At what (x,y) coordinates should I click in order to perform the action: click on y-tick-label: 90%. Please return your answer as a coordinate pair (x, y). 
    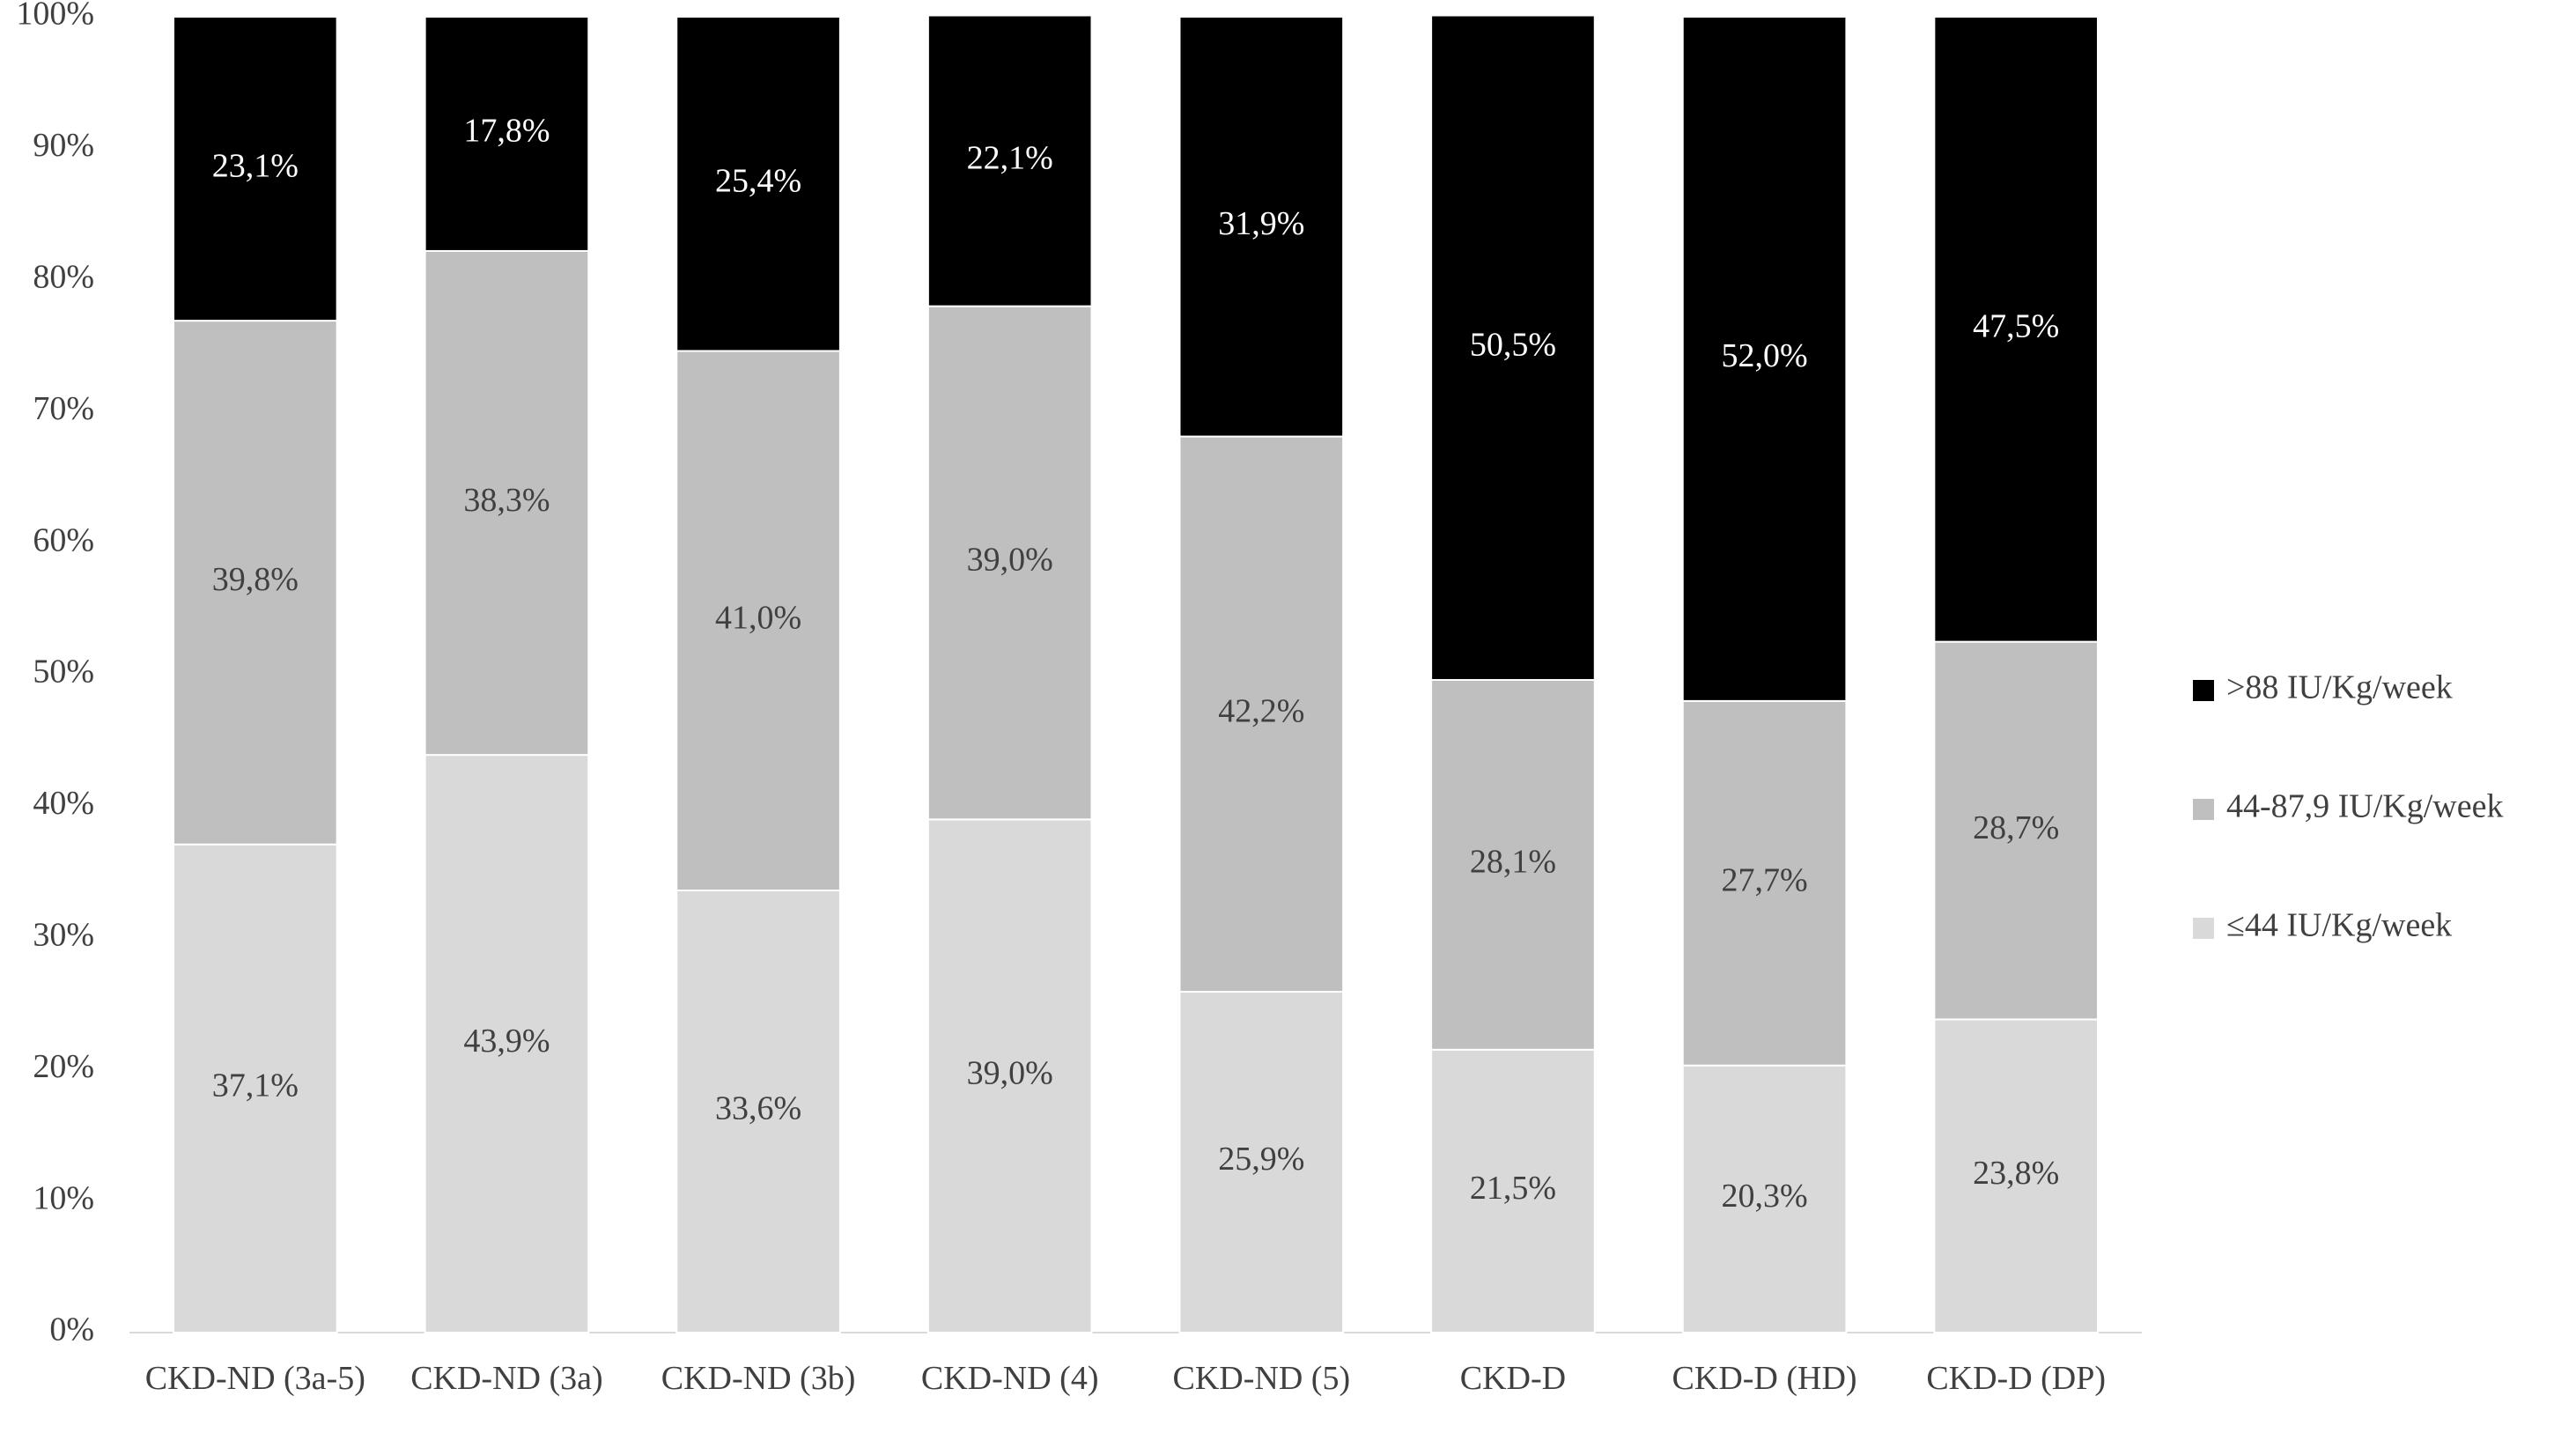
    Looking at the image, I should click on (63, 145).